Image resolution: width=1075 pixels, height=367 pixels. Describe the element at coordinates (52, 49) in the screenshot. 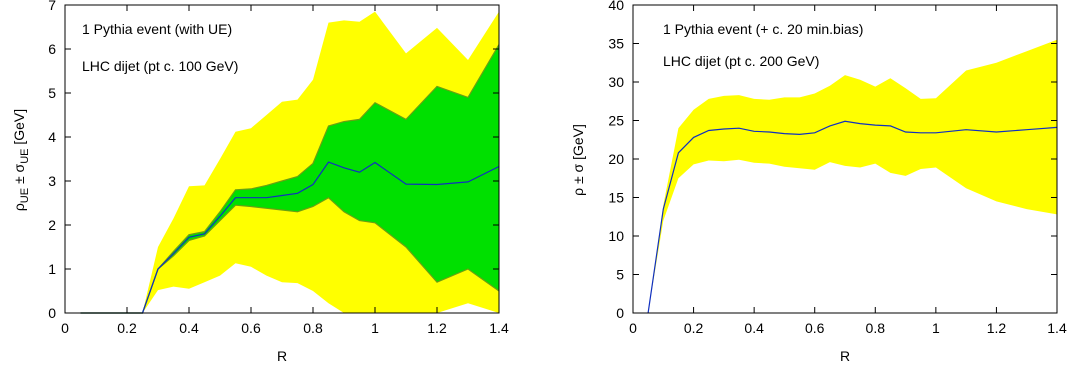

I see `left-y-tick-label: 6` at that location.